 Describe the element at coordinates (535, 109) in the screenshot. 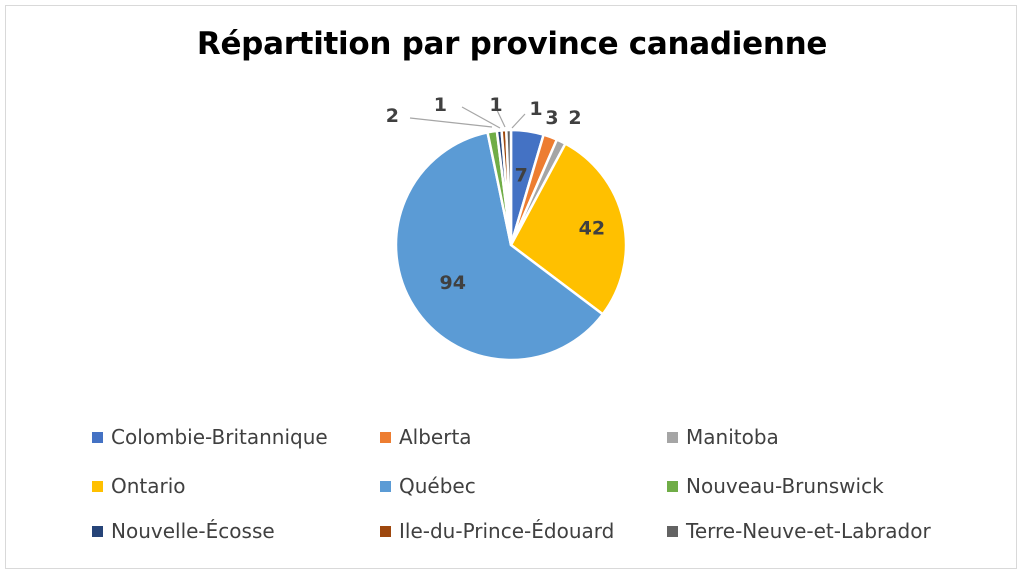

I see `data-label-terre-neuve-et-labrador: 1` at that location.